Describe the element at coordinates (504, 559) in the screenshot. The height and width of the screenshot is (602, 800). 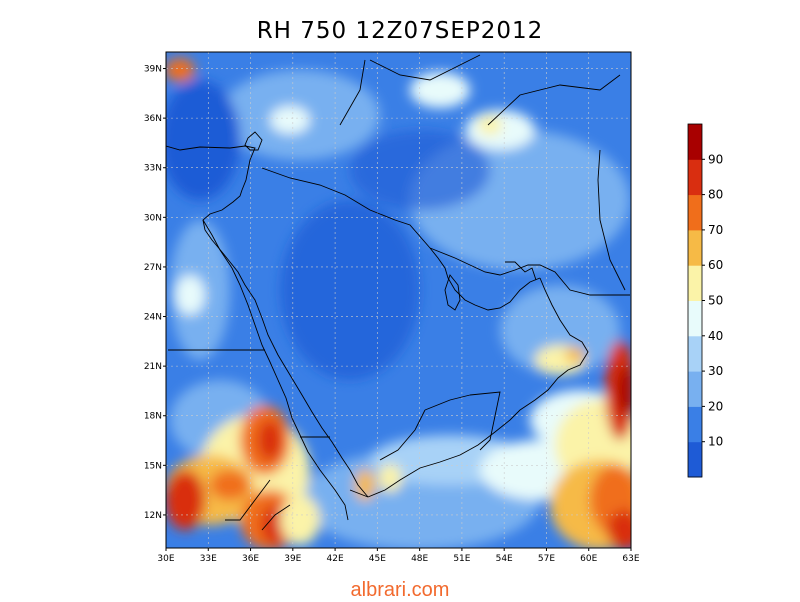
I see `lon-tick-label: 54E` at that location.